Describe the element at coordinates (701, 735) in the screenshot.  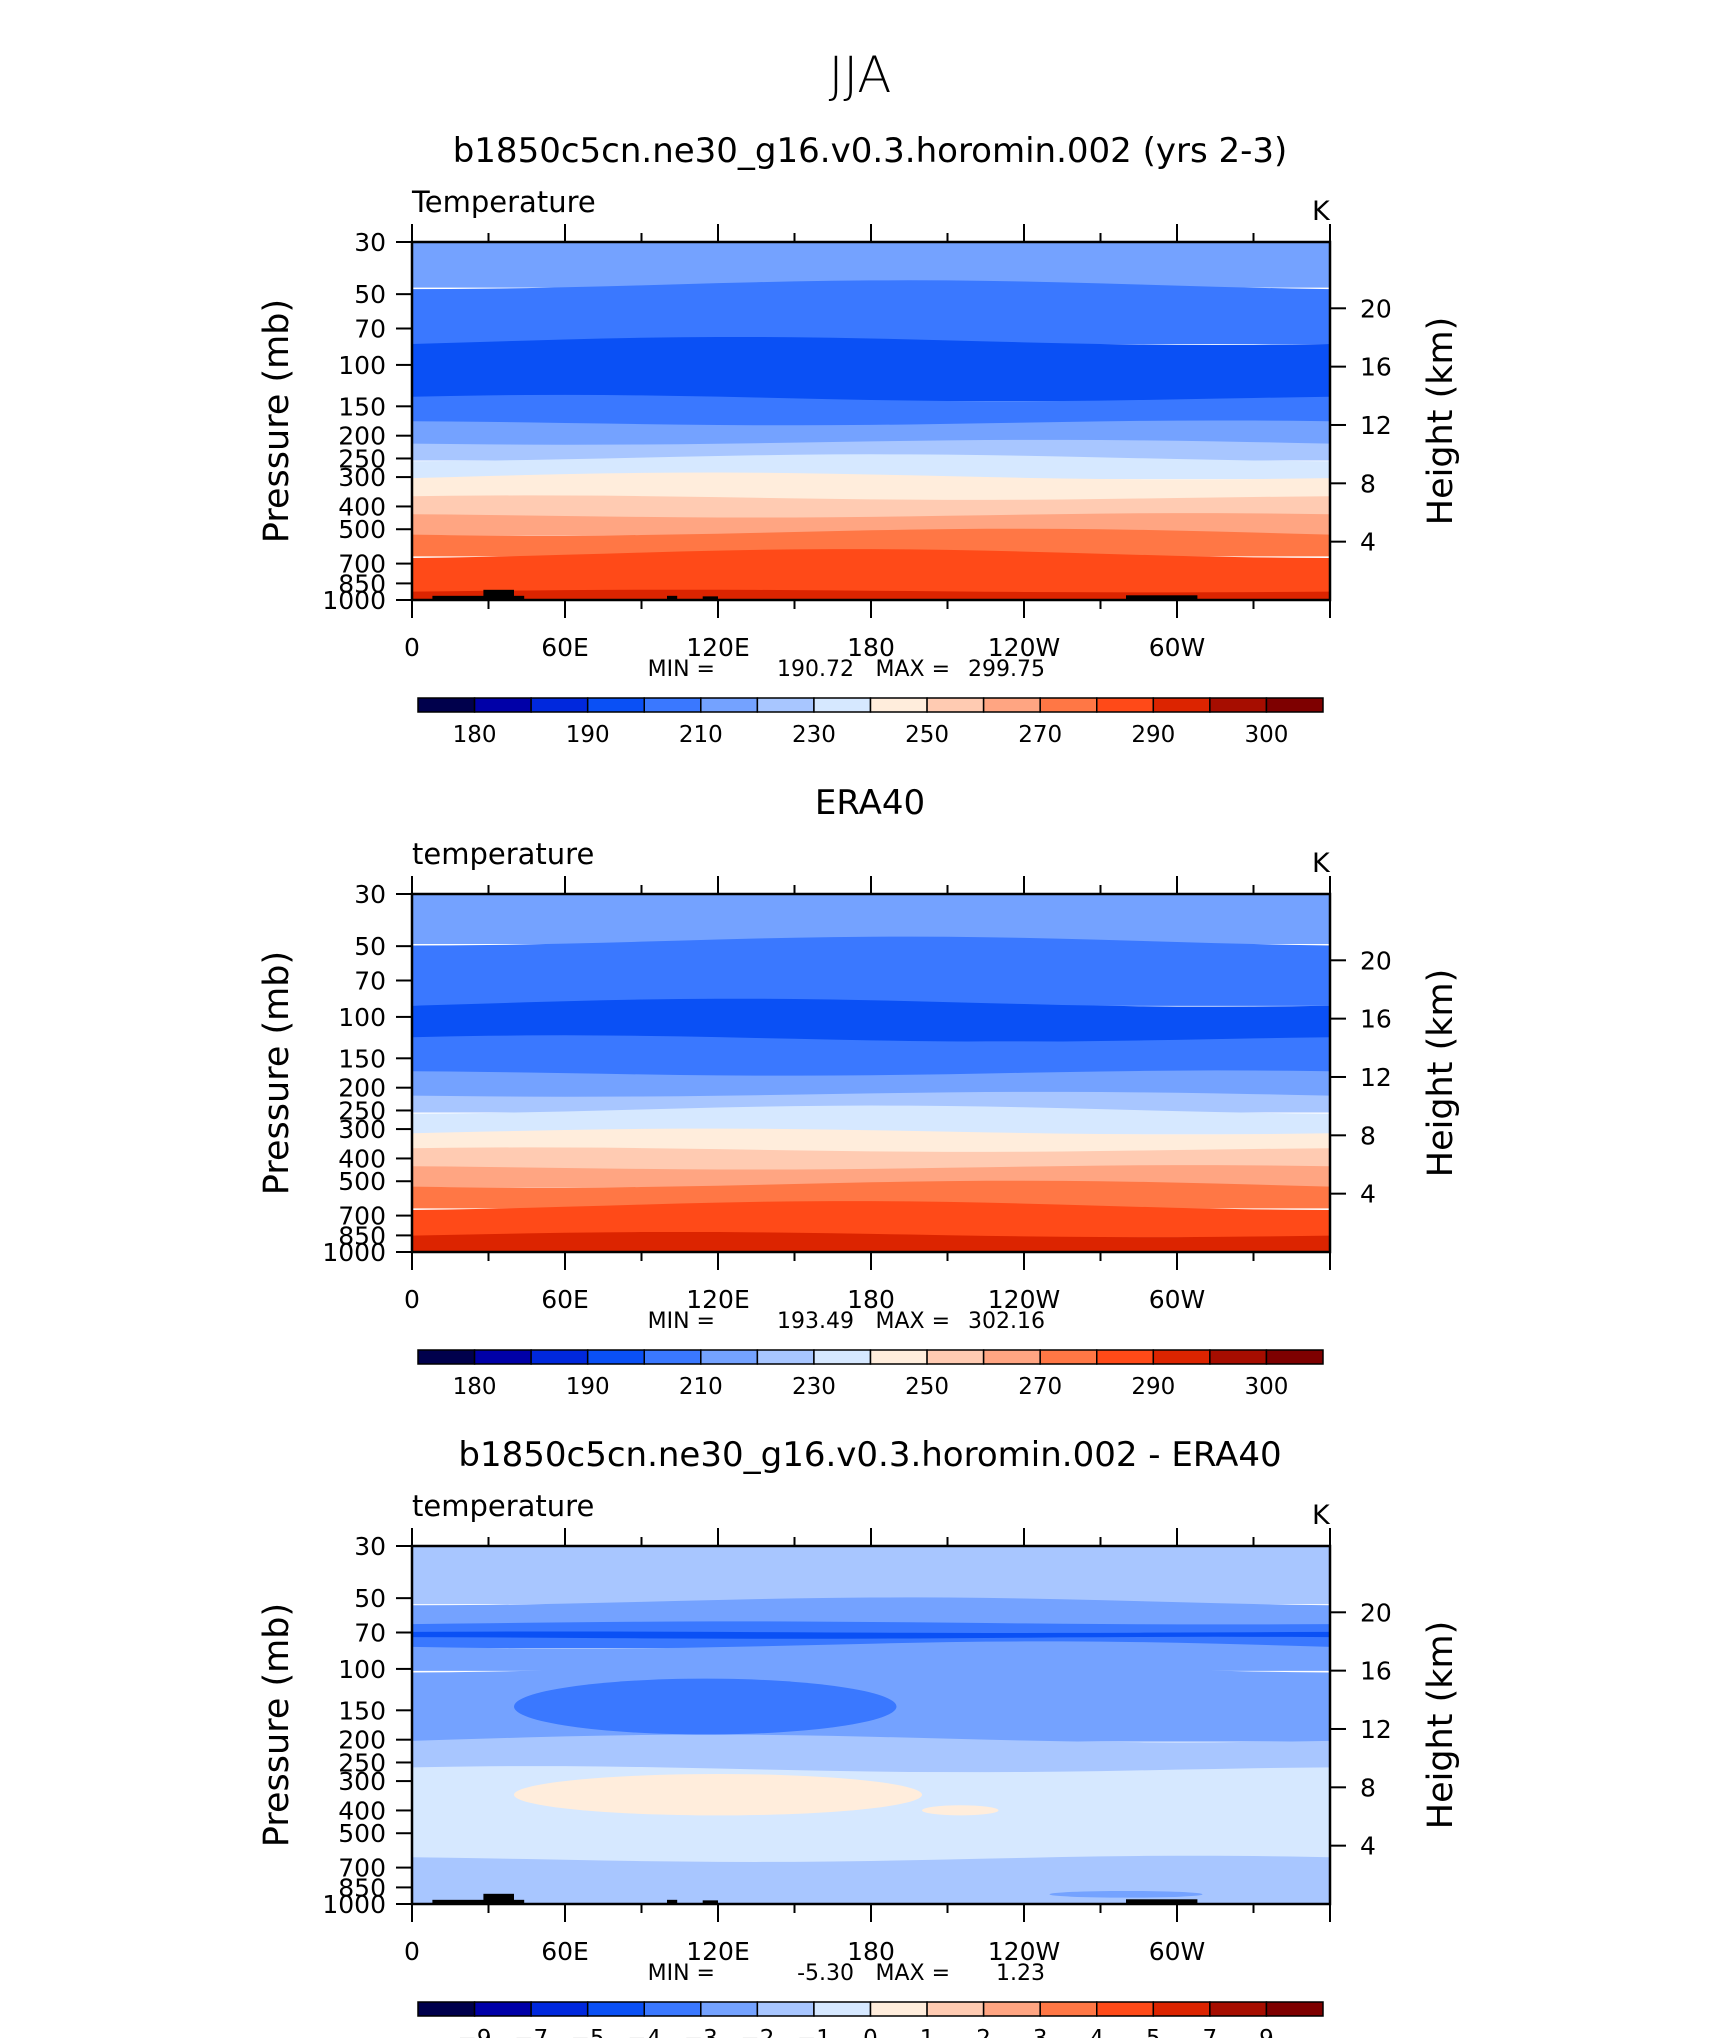
I see `colorbar-label: 210` at that location.